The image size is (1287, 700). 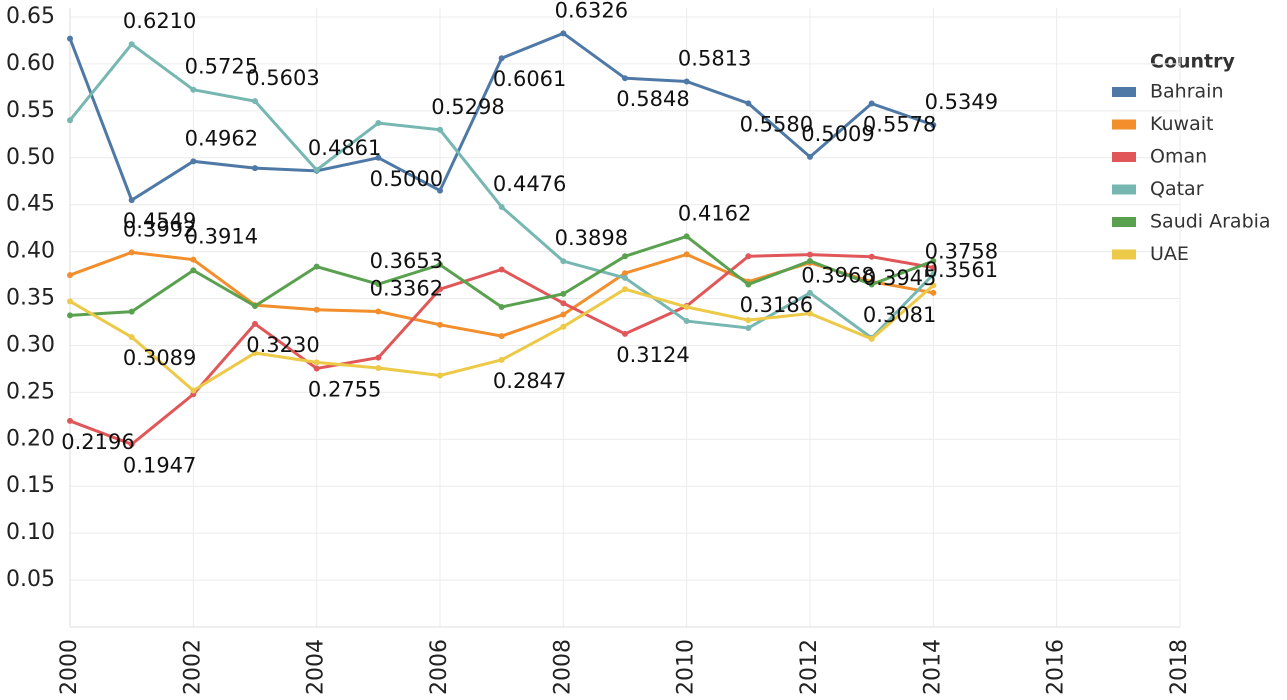 What do you see at coordinates (30, 110) in the screenshot?
I see `y-tick-label: 0.55` at bounding box center [30, 110].